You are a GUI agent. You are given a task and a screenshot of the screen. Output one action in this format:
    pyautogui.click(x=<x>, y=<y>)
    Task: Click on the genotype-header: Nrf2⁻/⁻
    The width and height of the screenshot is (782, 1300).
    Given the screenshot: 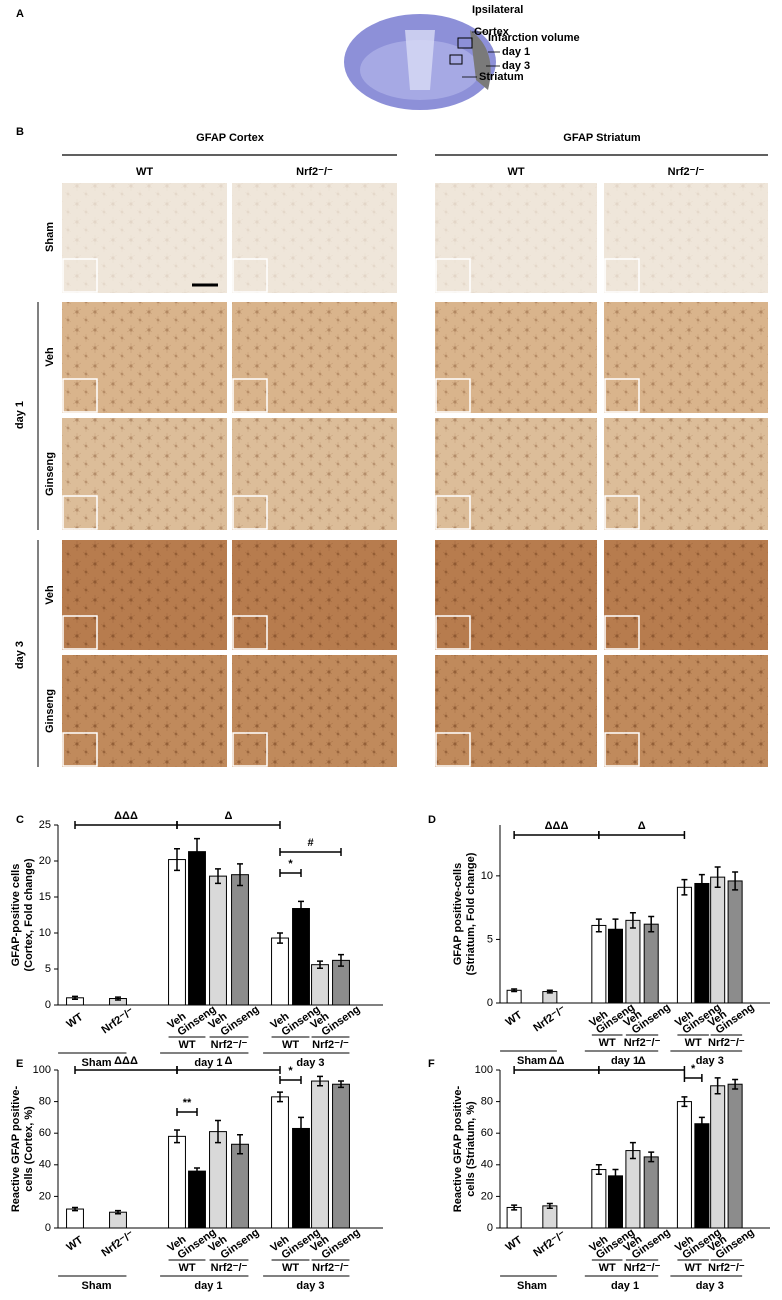 What is the action you would take?
    pyautogui.click(x=314, y=172)
    